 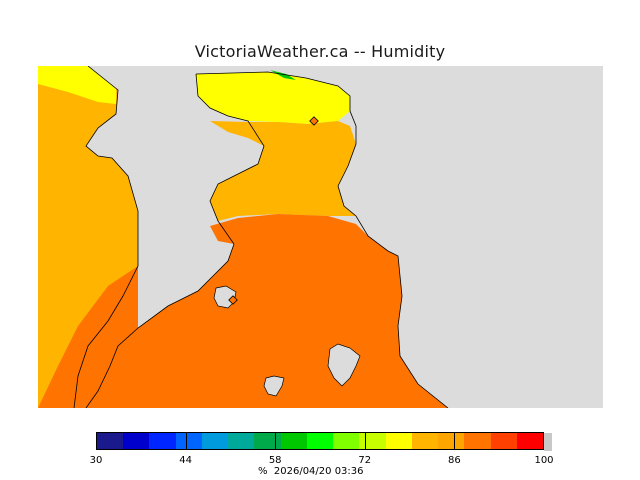 What do you see at coordinates (548, 442) in the screenshot?
I see `legend-shadow` at bounding box center [548, 442].